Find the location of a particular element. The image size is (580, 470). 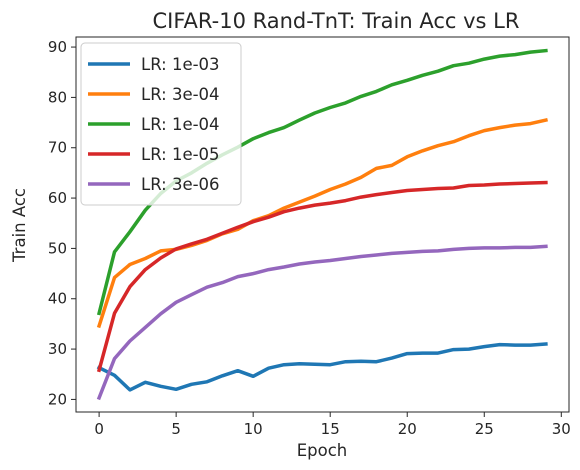

legend-label-3: LR: 1e-05 is located at coordinates (180, 154).